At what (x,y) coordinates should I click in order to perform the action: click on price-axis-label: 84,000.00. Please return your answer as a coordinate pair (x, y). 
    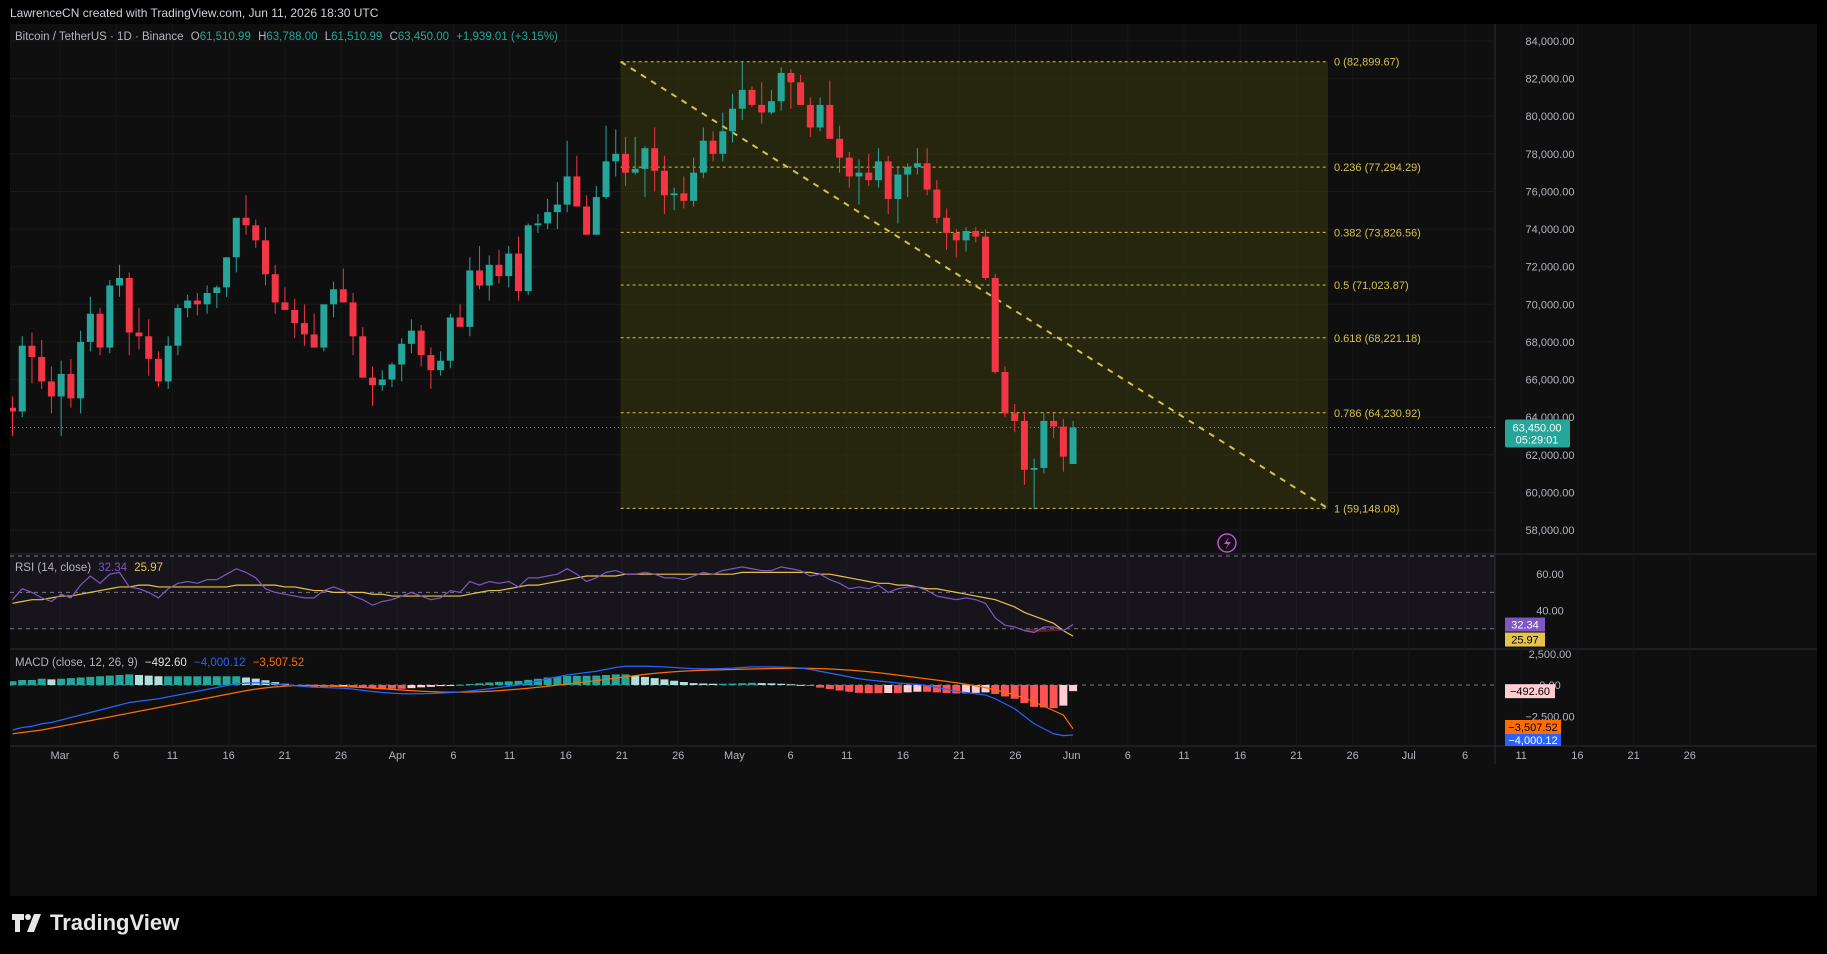
    Looking at the image, I should click on (1550, 42).